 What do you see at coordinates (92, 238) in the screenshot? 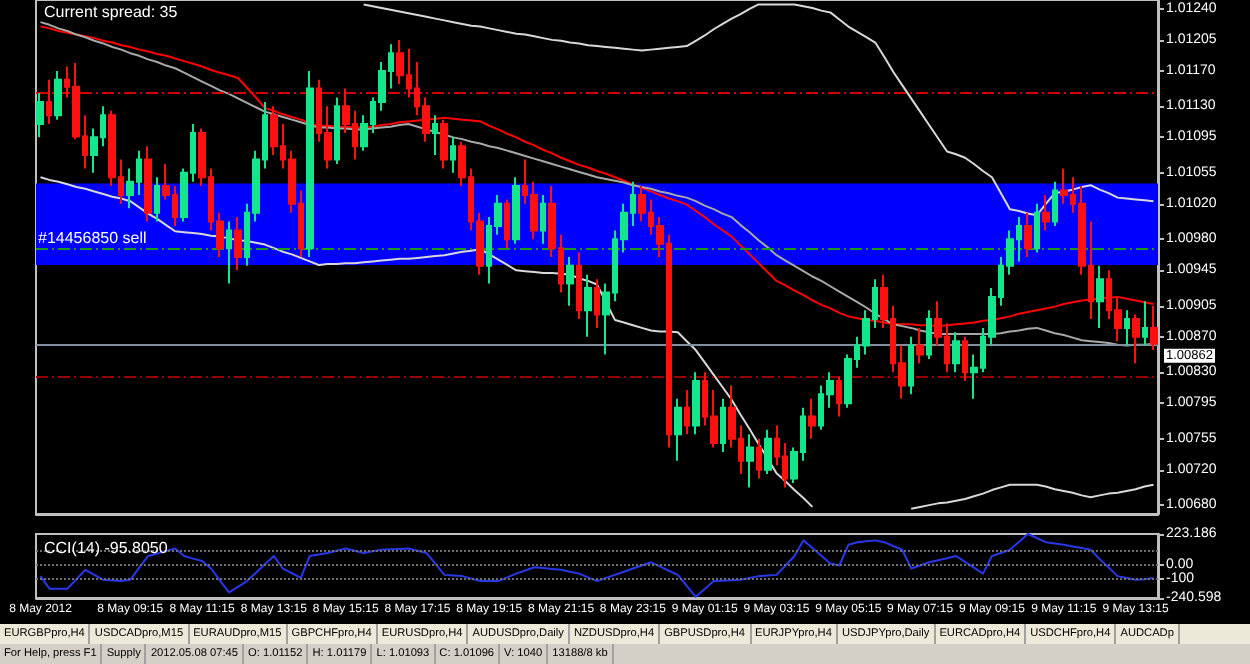
I see `ref-line-label: #14456850 sell` at bounding box center [92, 238].